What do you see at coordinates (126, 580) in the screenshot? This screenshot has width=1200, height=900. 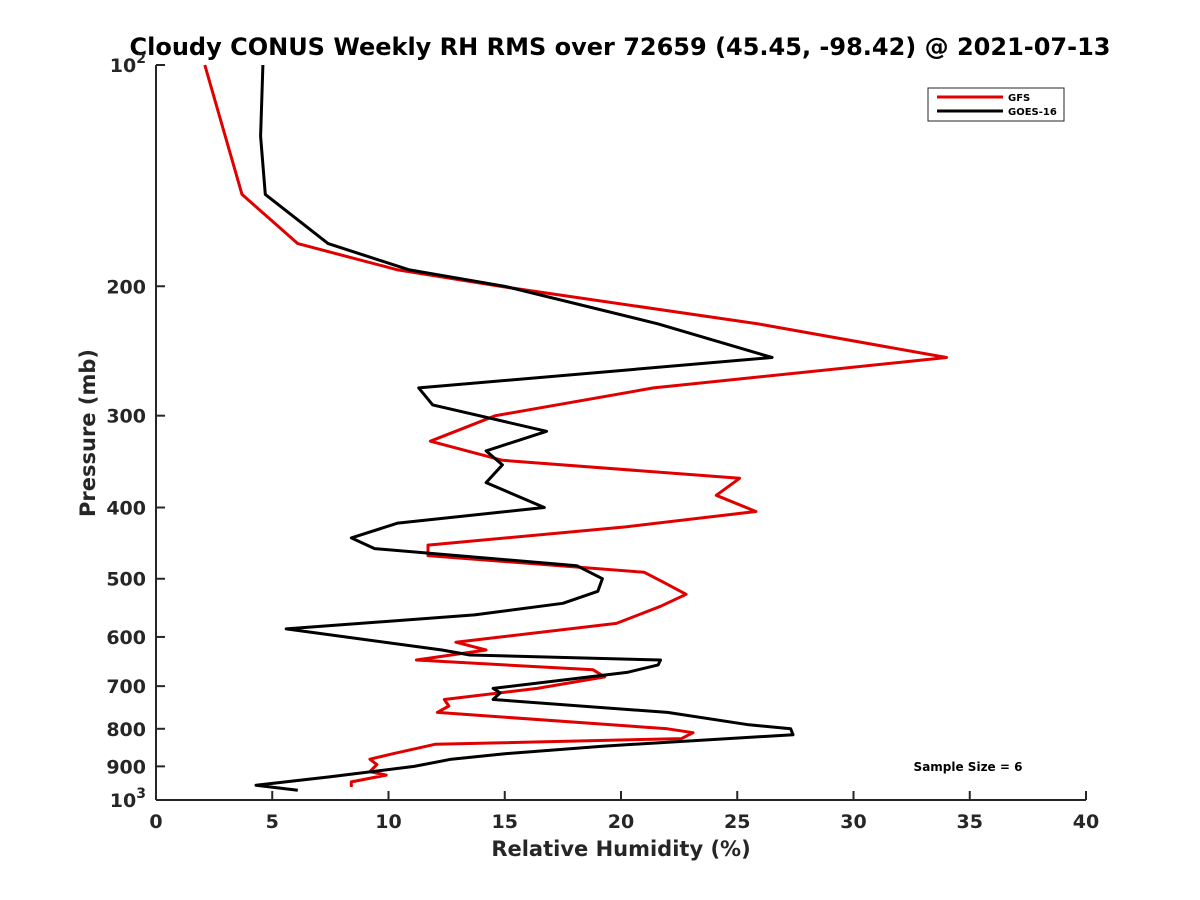 I see `y-tick-label: 500` at bounding box center [126, 580].